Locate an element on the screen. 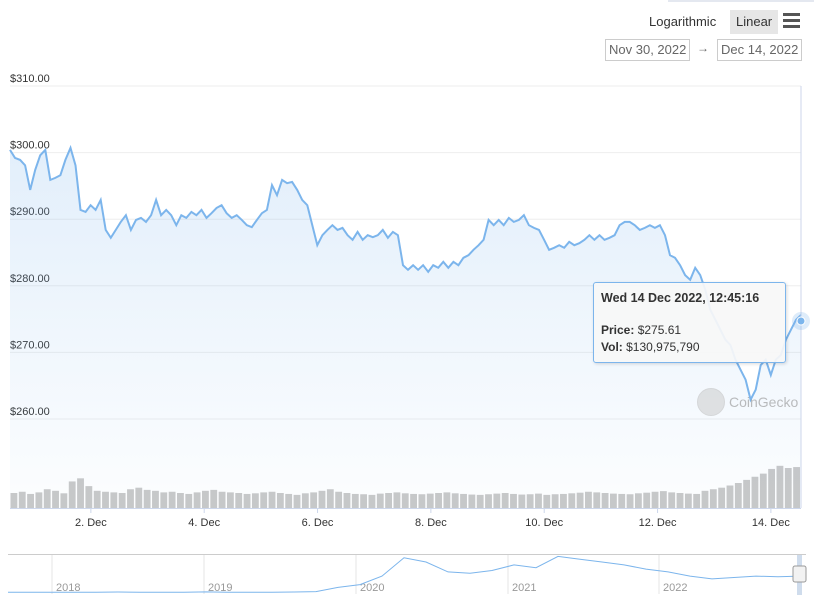 The image size is (814, 600). range-from-input: Nov 30, 2022 is located at coordinates (648, 50).